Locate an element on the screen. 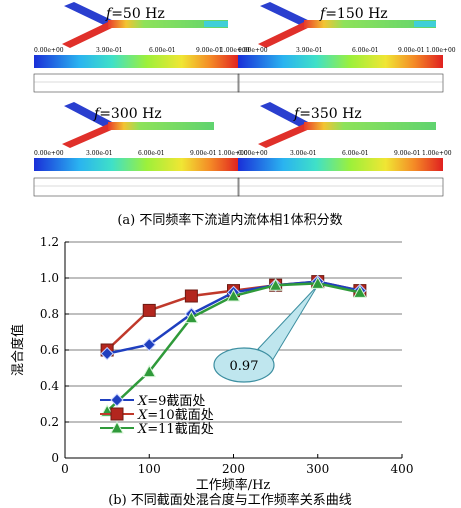 Image resolution: width=461 pixels, height=508 pixels. y-tick-label: 1.0 is located at coordinates (49, 278).